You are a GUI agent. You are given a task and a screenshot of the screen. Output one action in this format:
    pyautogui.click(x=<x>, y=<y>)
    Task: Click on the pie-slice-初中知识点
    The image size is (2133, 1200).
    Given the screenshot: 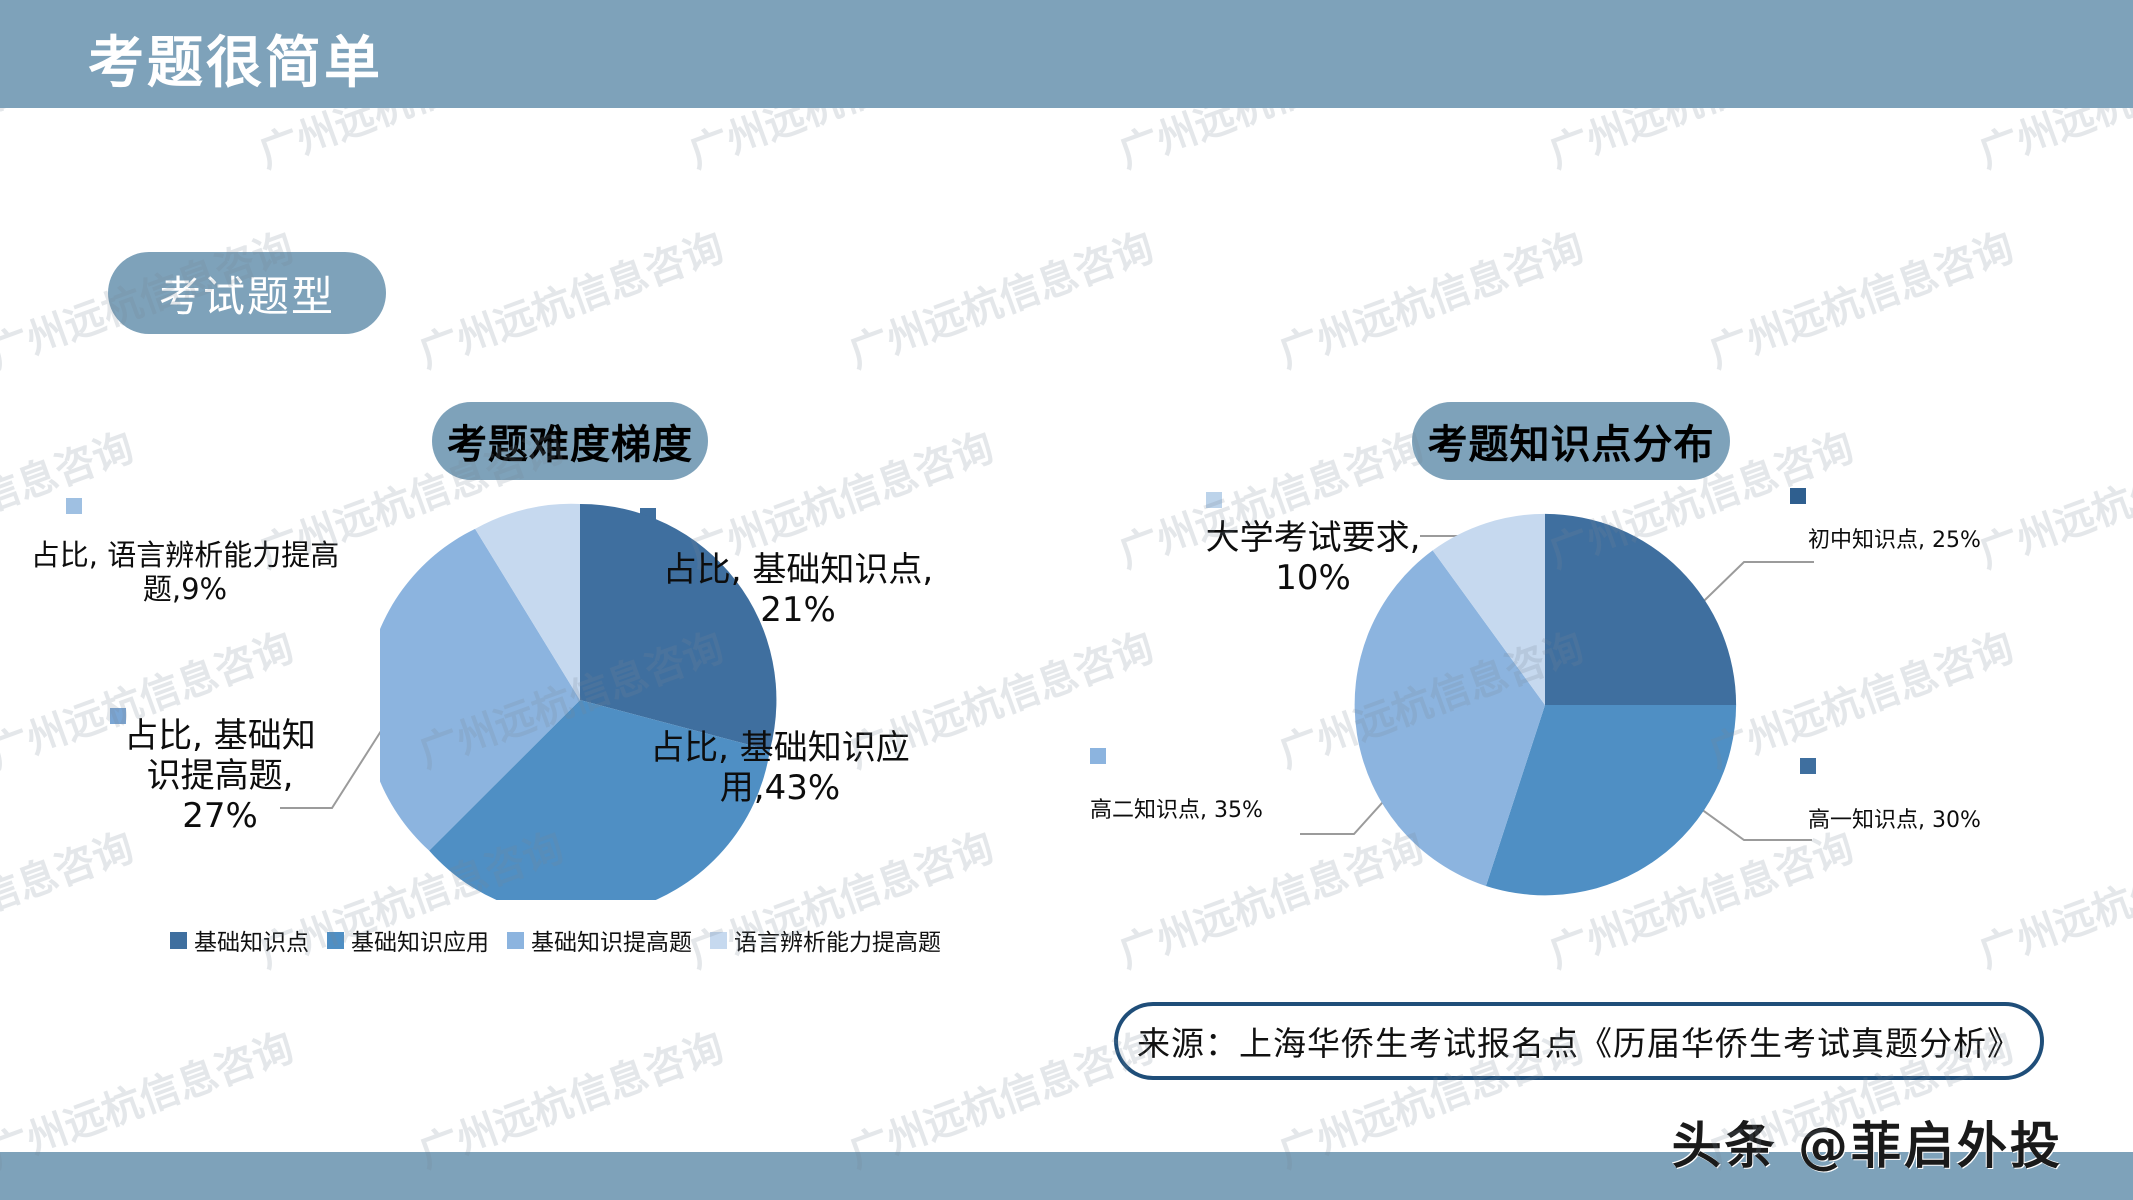 What is the action you would take?
    pyautogui.click(x=1641, y=609)
    